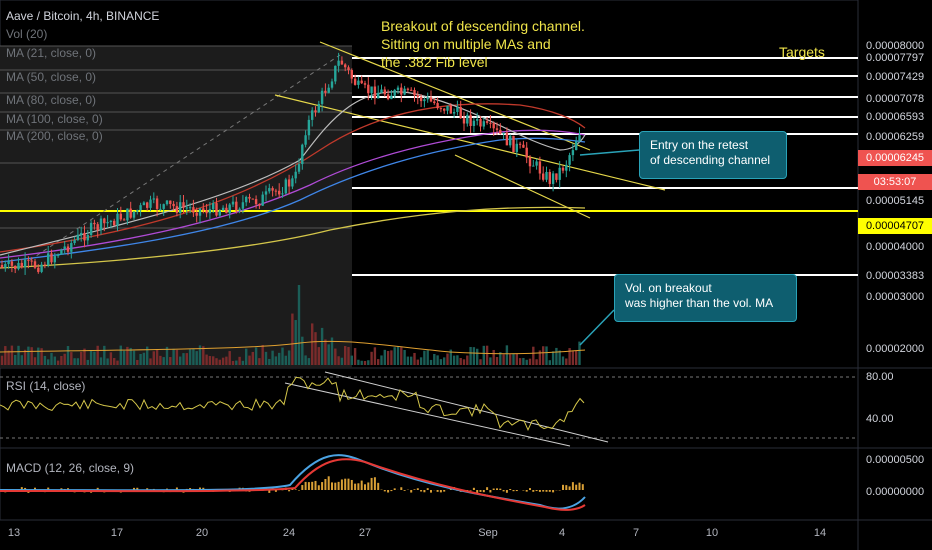 This screenshot has width=932, height=550. I want to click on time-label: 17, so click(117, 533).